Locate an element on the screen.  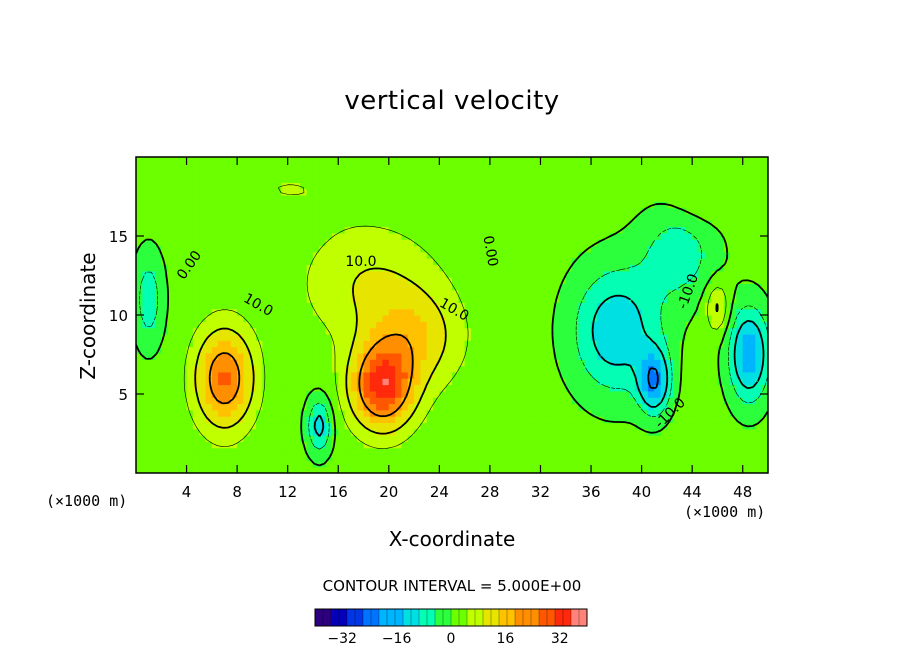
x-tick-label: 32 is located at coordinates (540, 492).